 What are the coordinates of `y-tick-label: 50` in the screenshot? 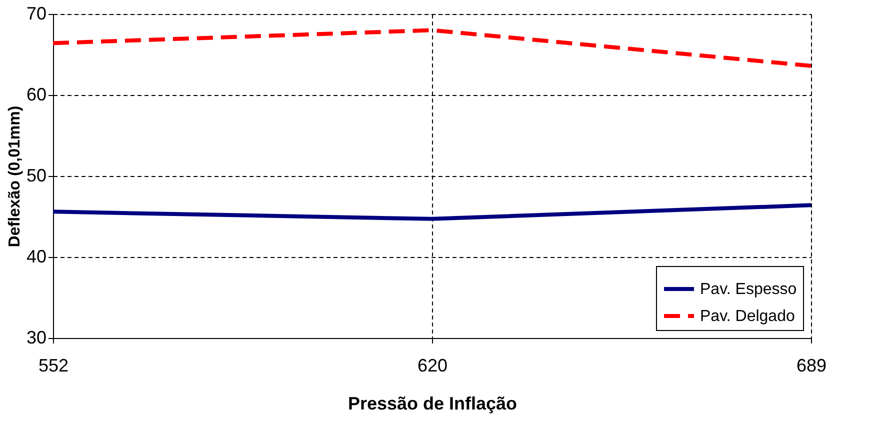 It's located at (36, 176).